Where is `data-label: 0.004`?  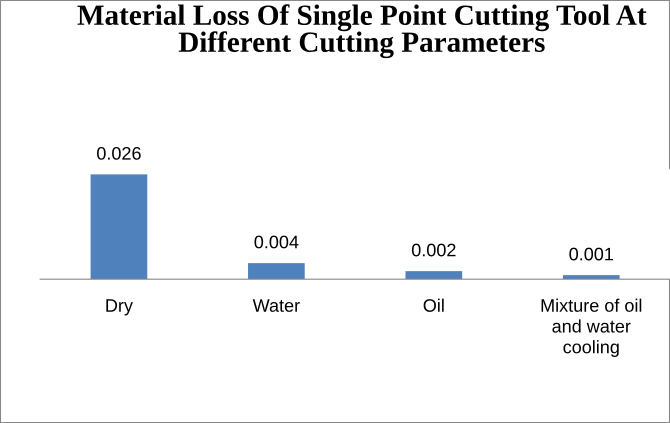 data-label: 0.004 is located at coordinates (276, 242).